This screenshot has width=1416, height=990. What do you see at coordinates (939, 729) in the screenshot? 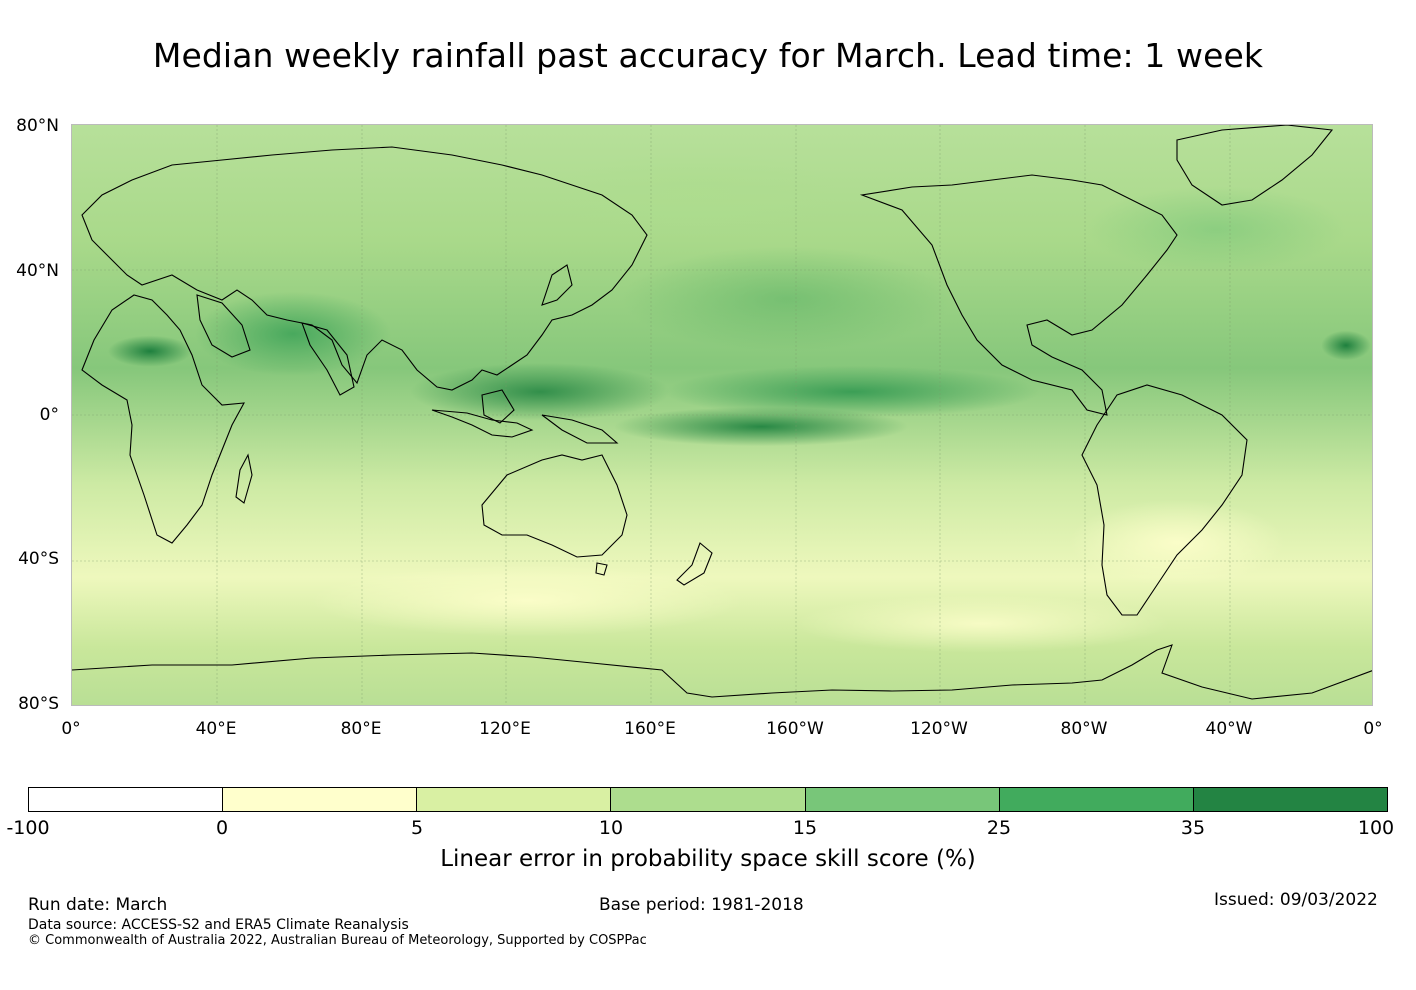
I see `lon-label-120w: 120°W` at bounding box center [939, 729].